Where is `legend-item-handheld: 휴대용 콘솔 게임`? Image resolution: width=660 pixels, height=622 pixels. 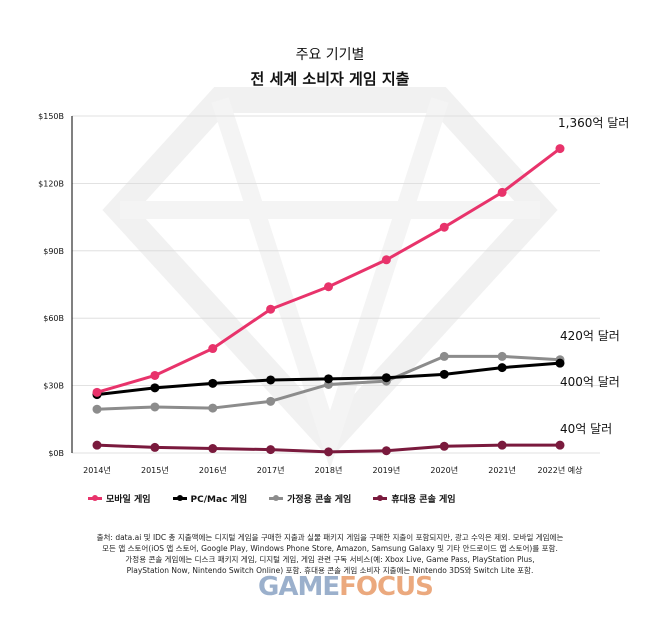 legend-item-handheld: 휴대용 콘솔 게임 is located at coordinates (414, 498).